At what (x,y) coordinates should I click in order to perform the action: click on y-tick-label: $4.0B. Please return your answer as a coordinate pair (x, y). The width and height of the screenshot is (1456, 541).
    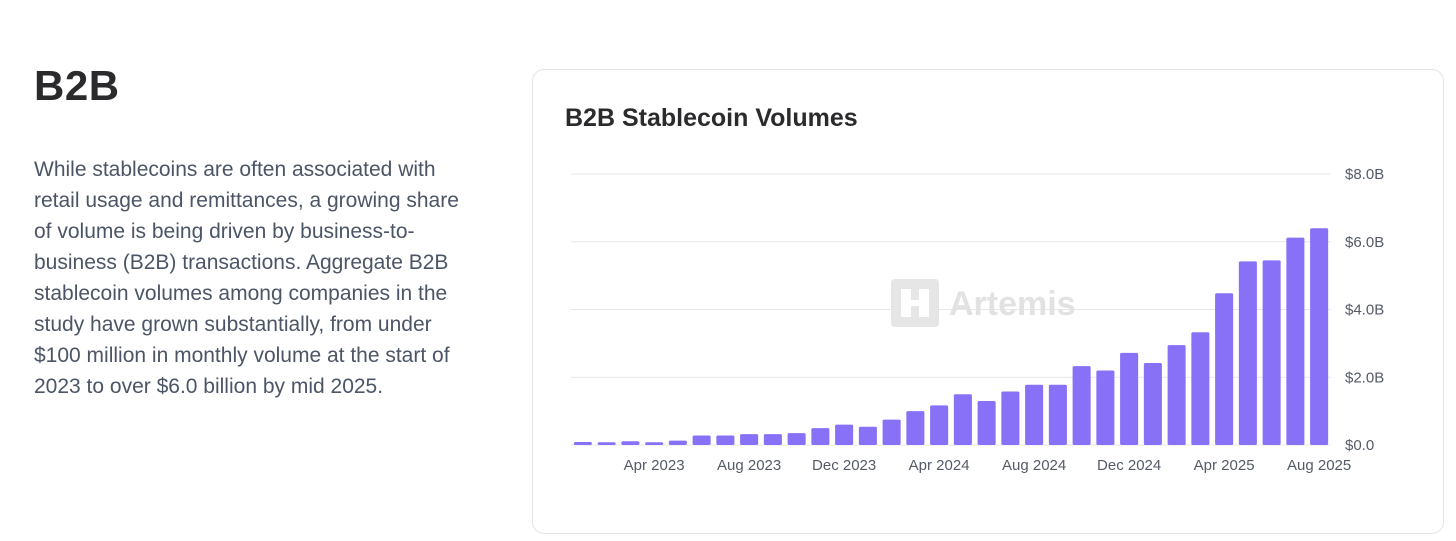
    Looking at the image, I should click on (1364, 310).